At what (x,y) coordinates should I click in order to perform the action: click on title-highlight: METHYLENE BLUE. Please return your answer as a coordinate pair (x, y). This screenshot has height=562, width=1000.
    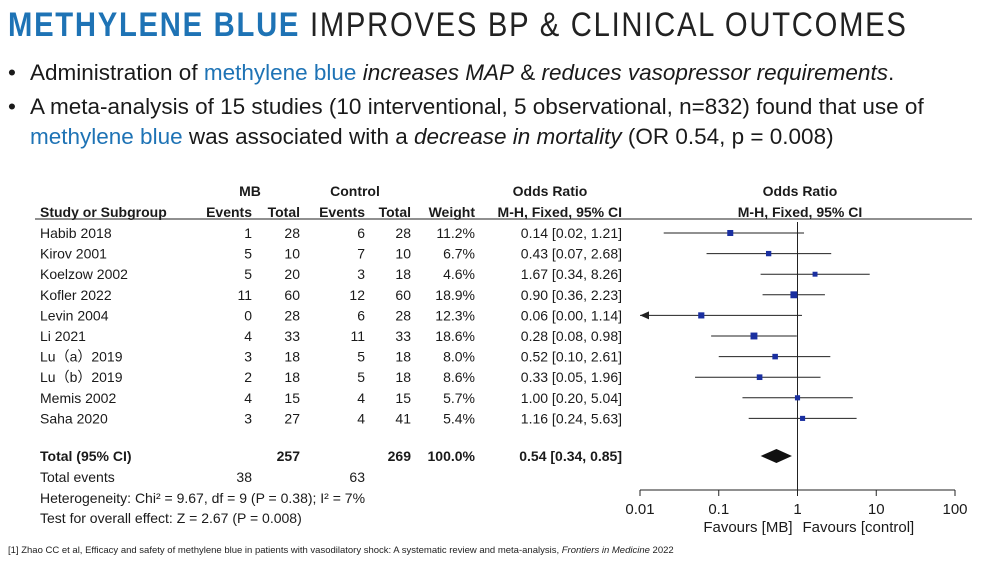
    Looking at the image, I should click on (154, 25).